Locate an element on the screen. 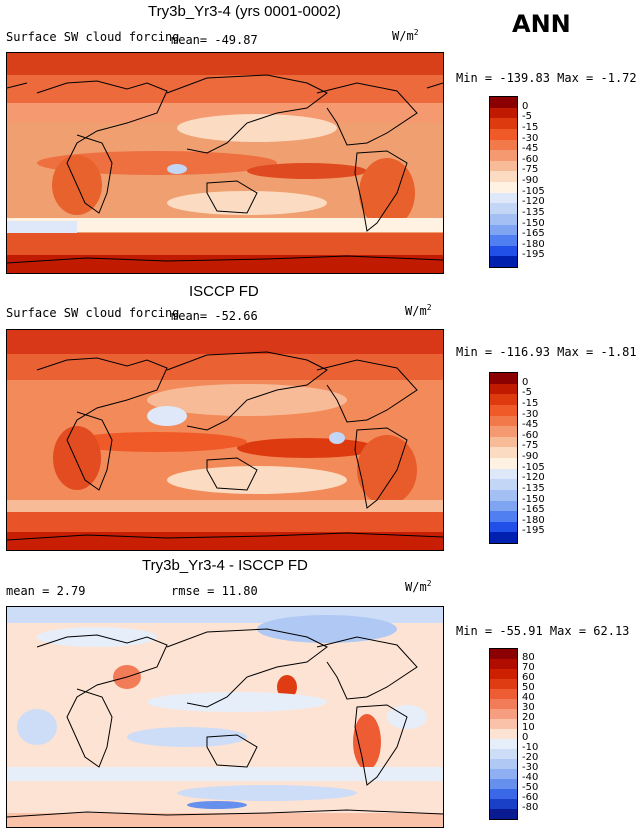 This screenshot has height=830, width=644. colorbar-tick-label: -5 is located at coordinates (527, 117).